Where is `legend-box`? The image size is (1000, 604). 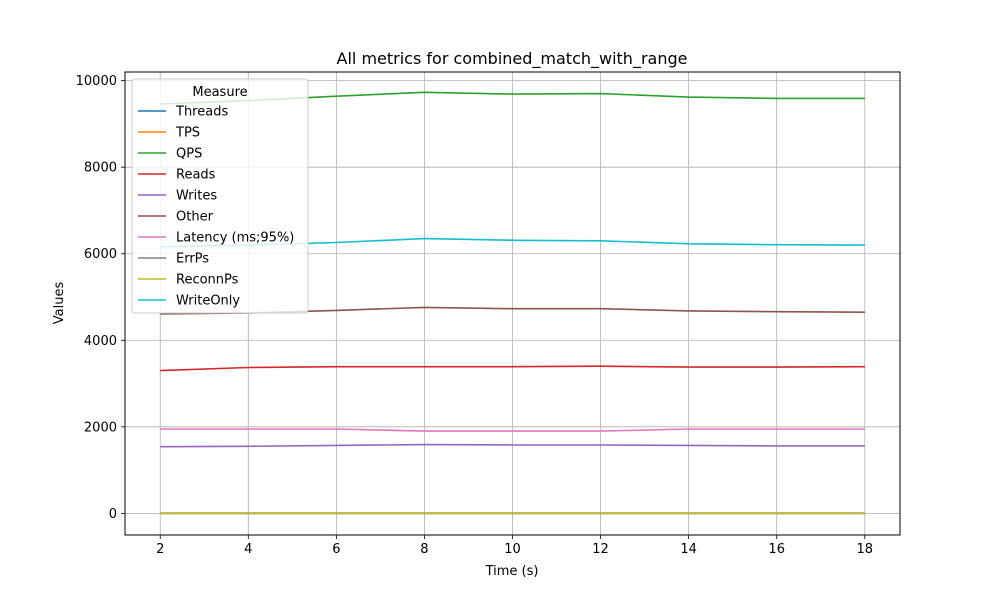
legend-box is located at coordinates (220, 196).